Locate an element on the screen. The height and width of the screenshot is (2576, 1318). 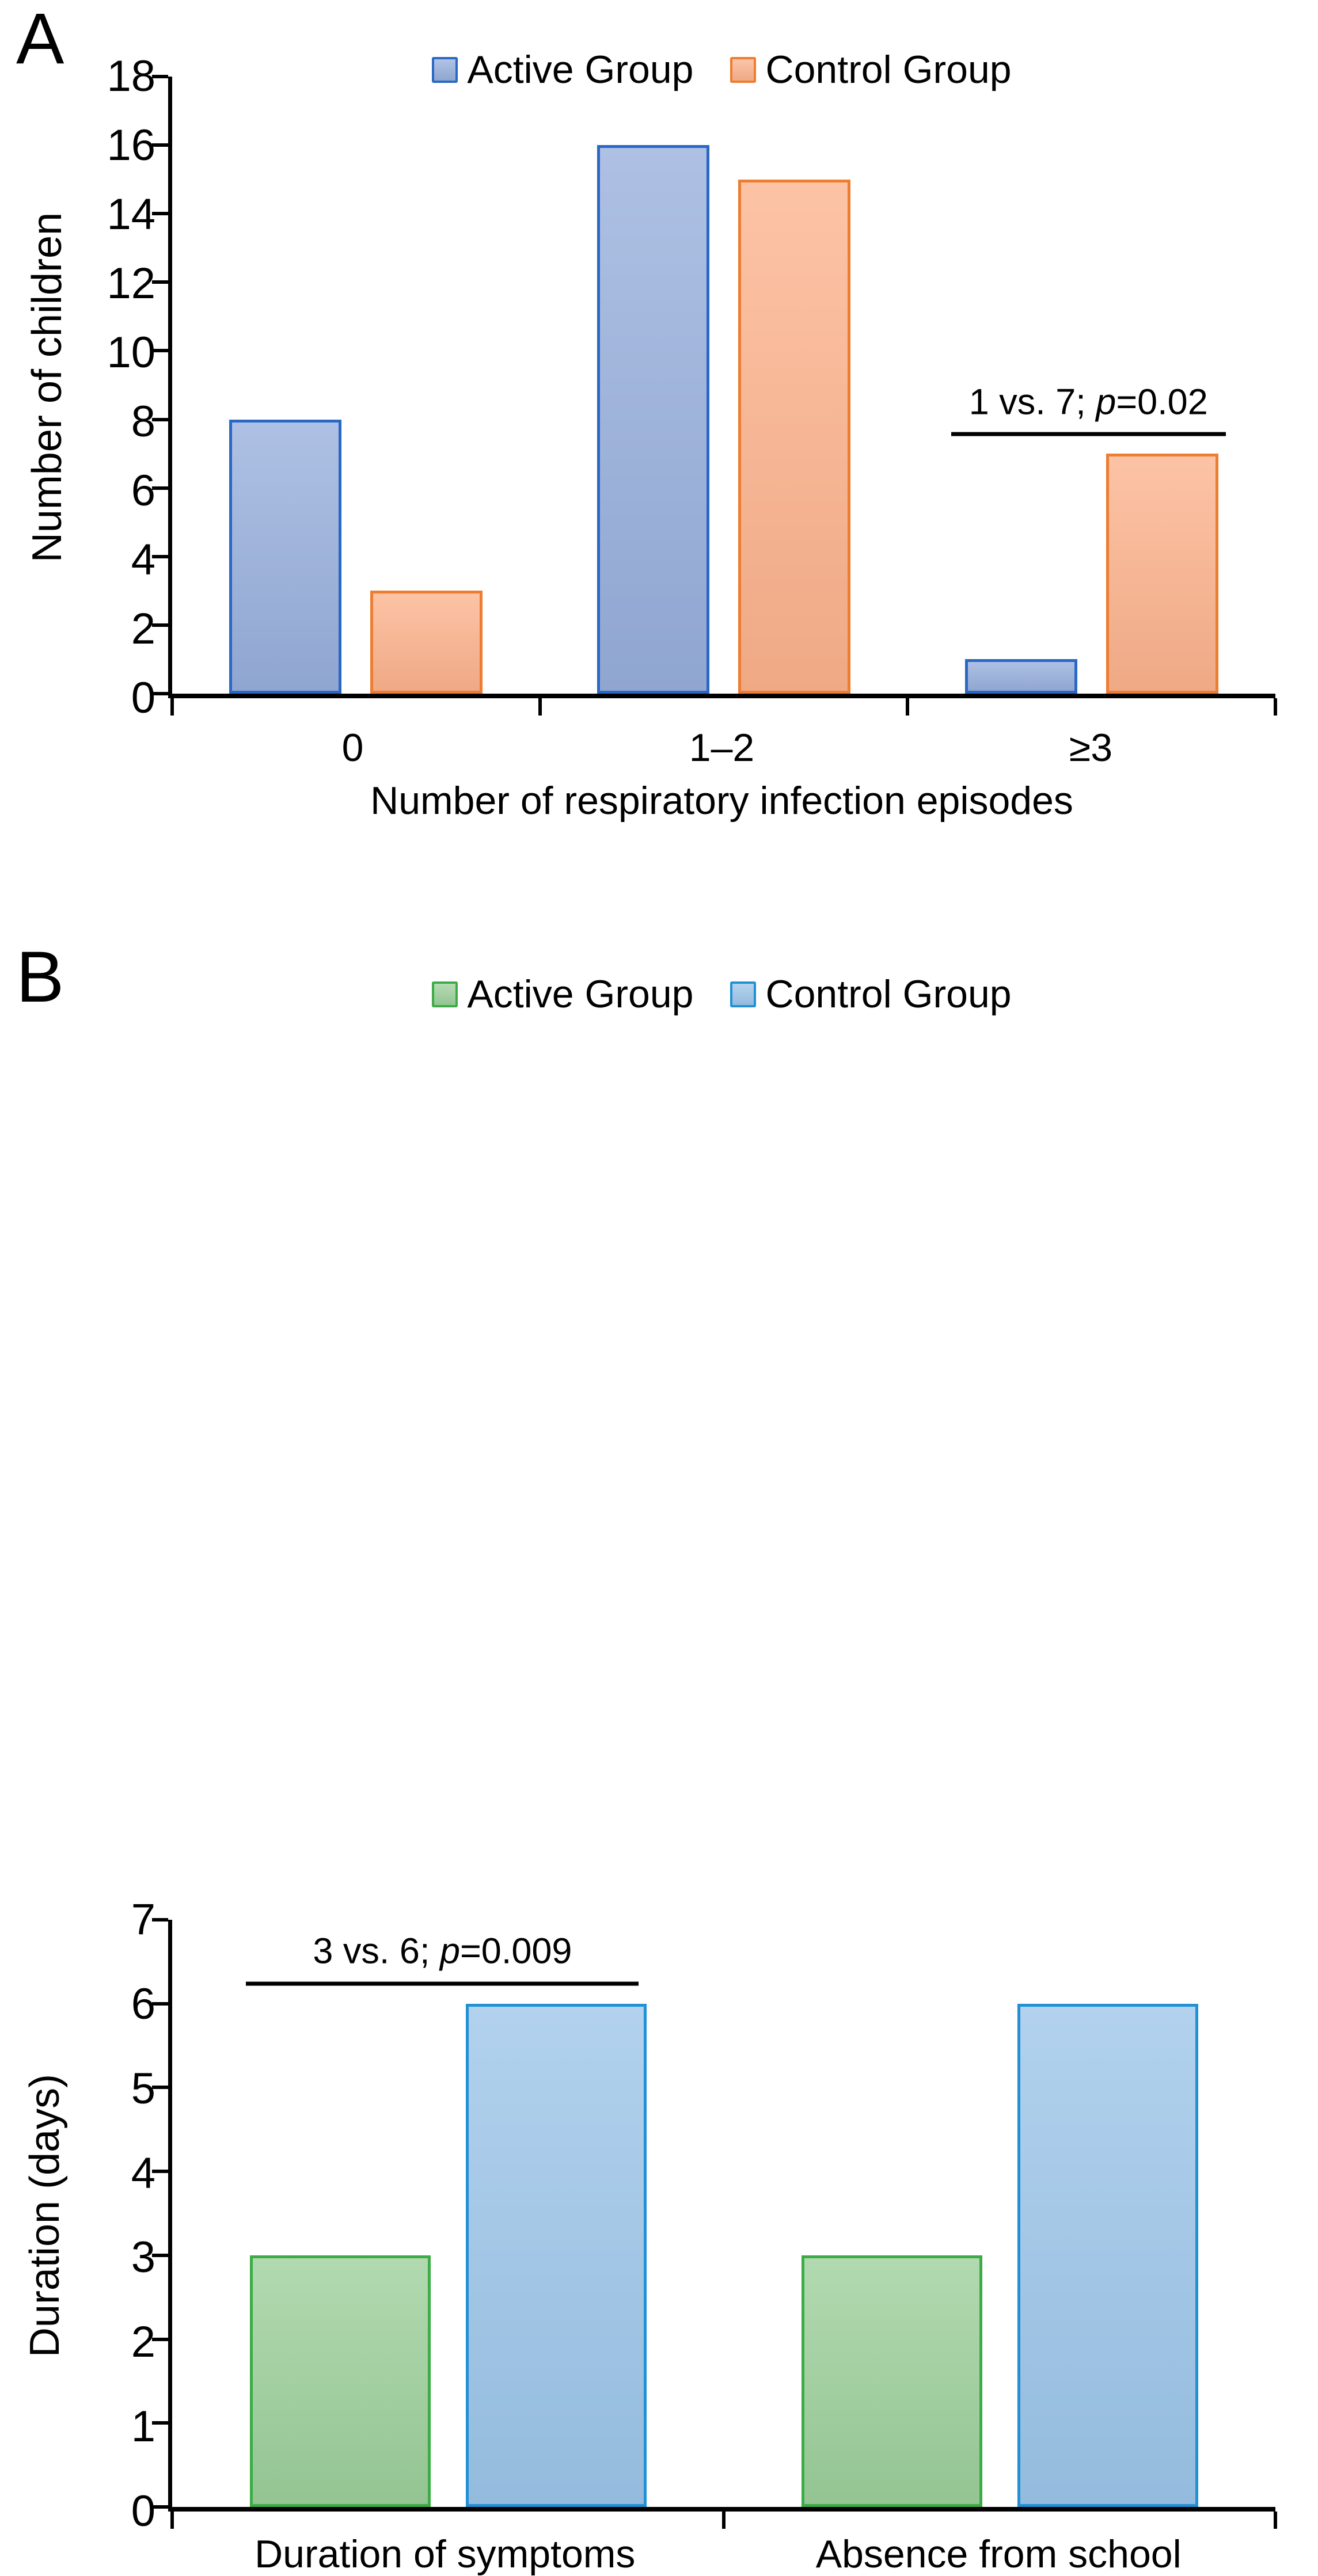
panel-a-letter: A is located at coordinates (40, 40).